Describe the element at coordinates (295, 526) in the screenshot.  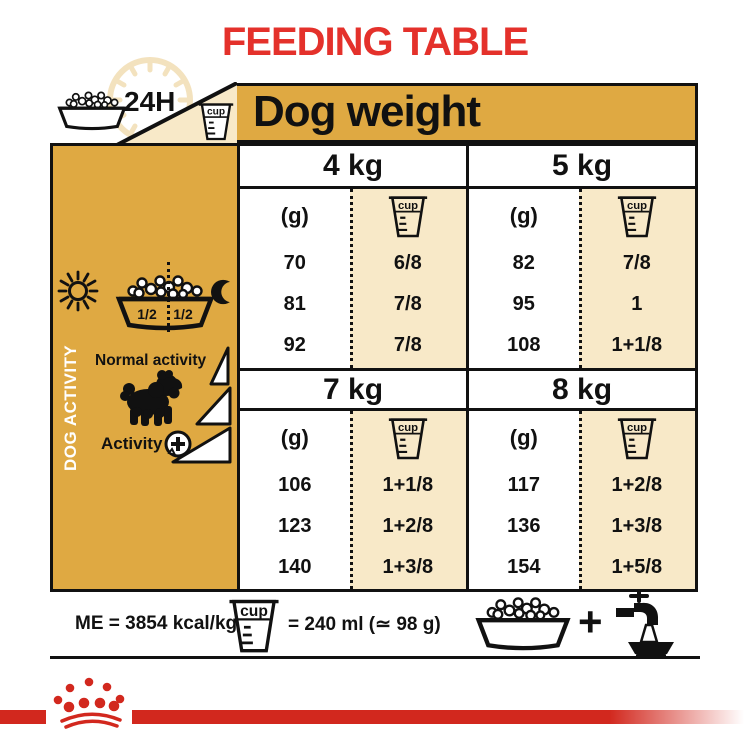
I see `grams-value: 123` at that location.